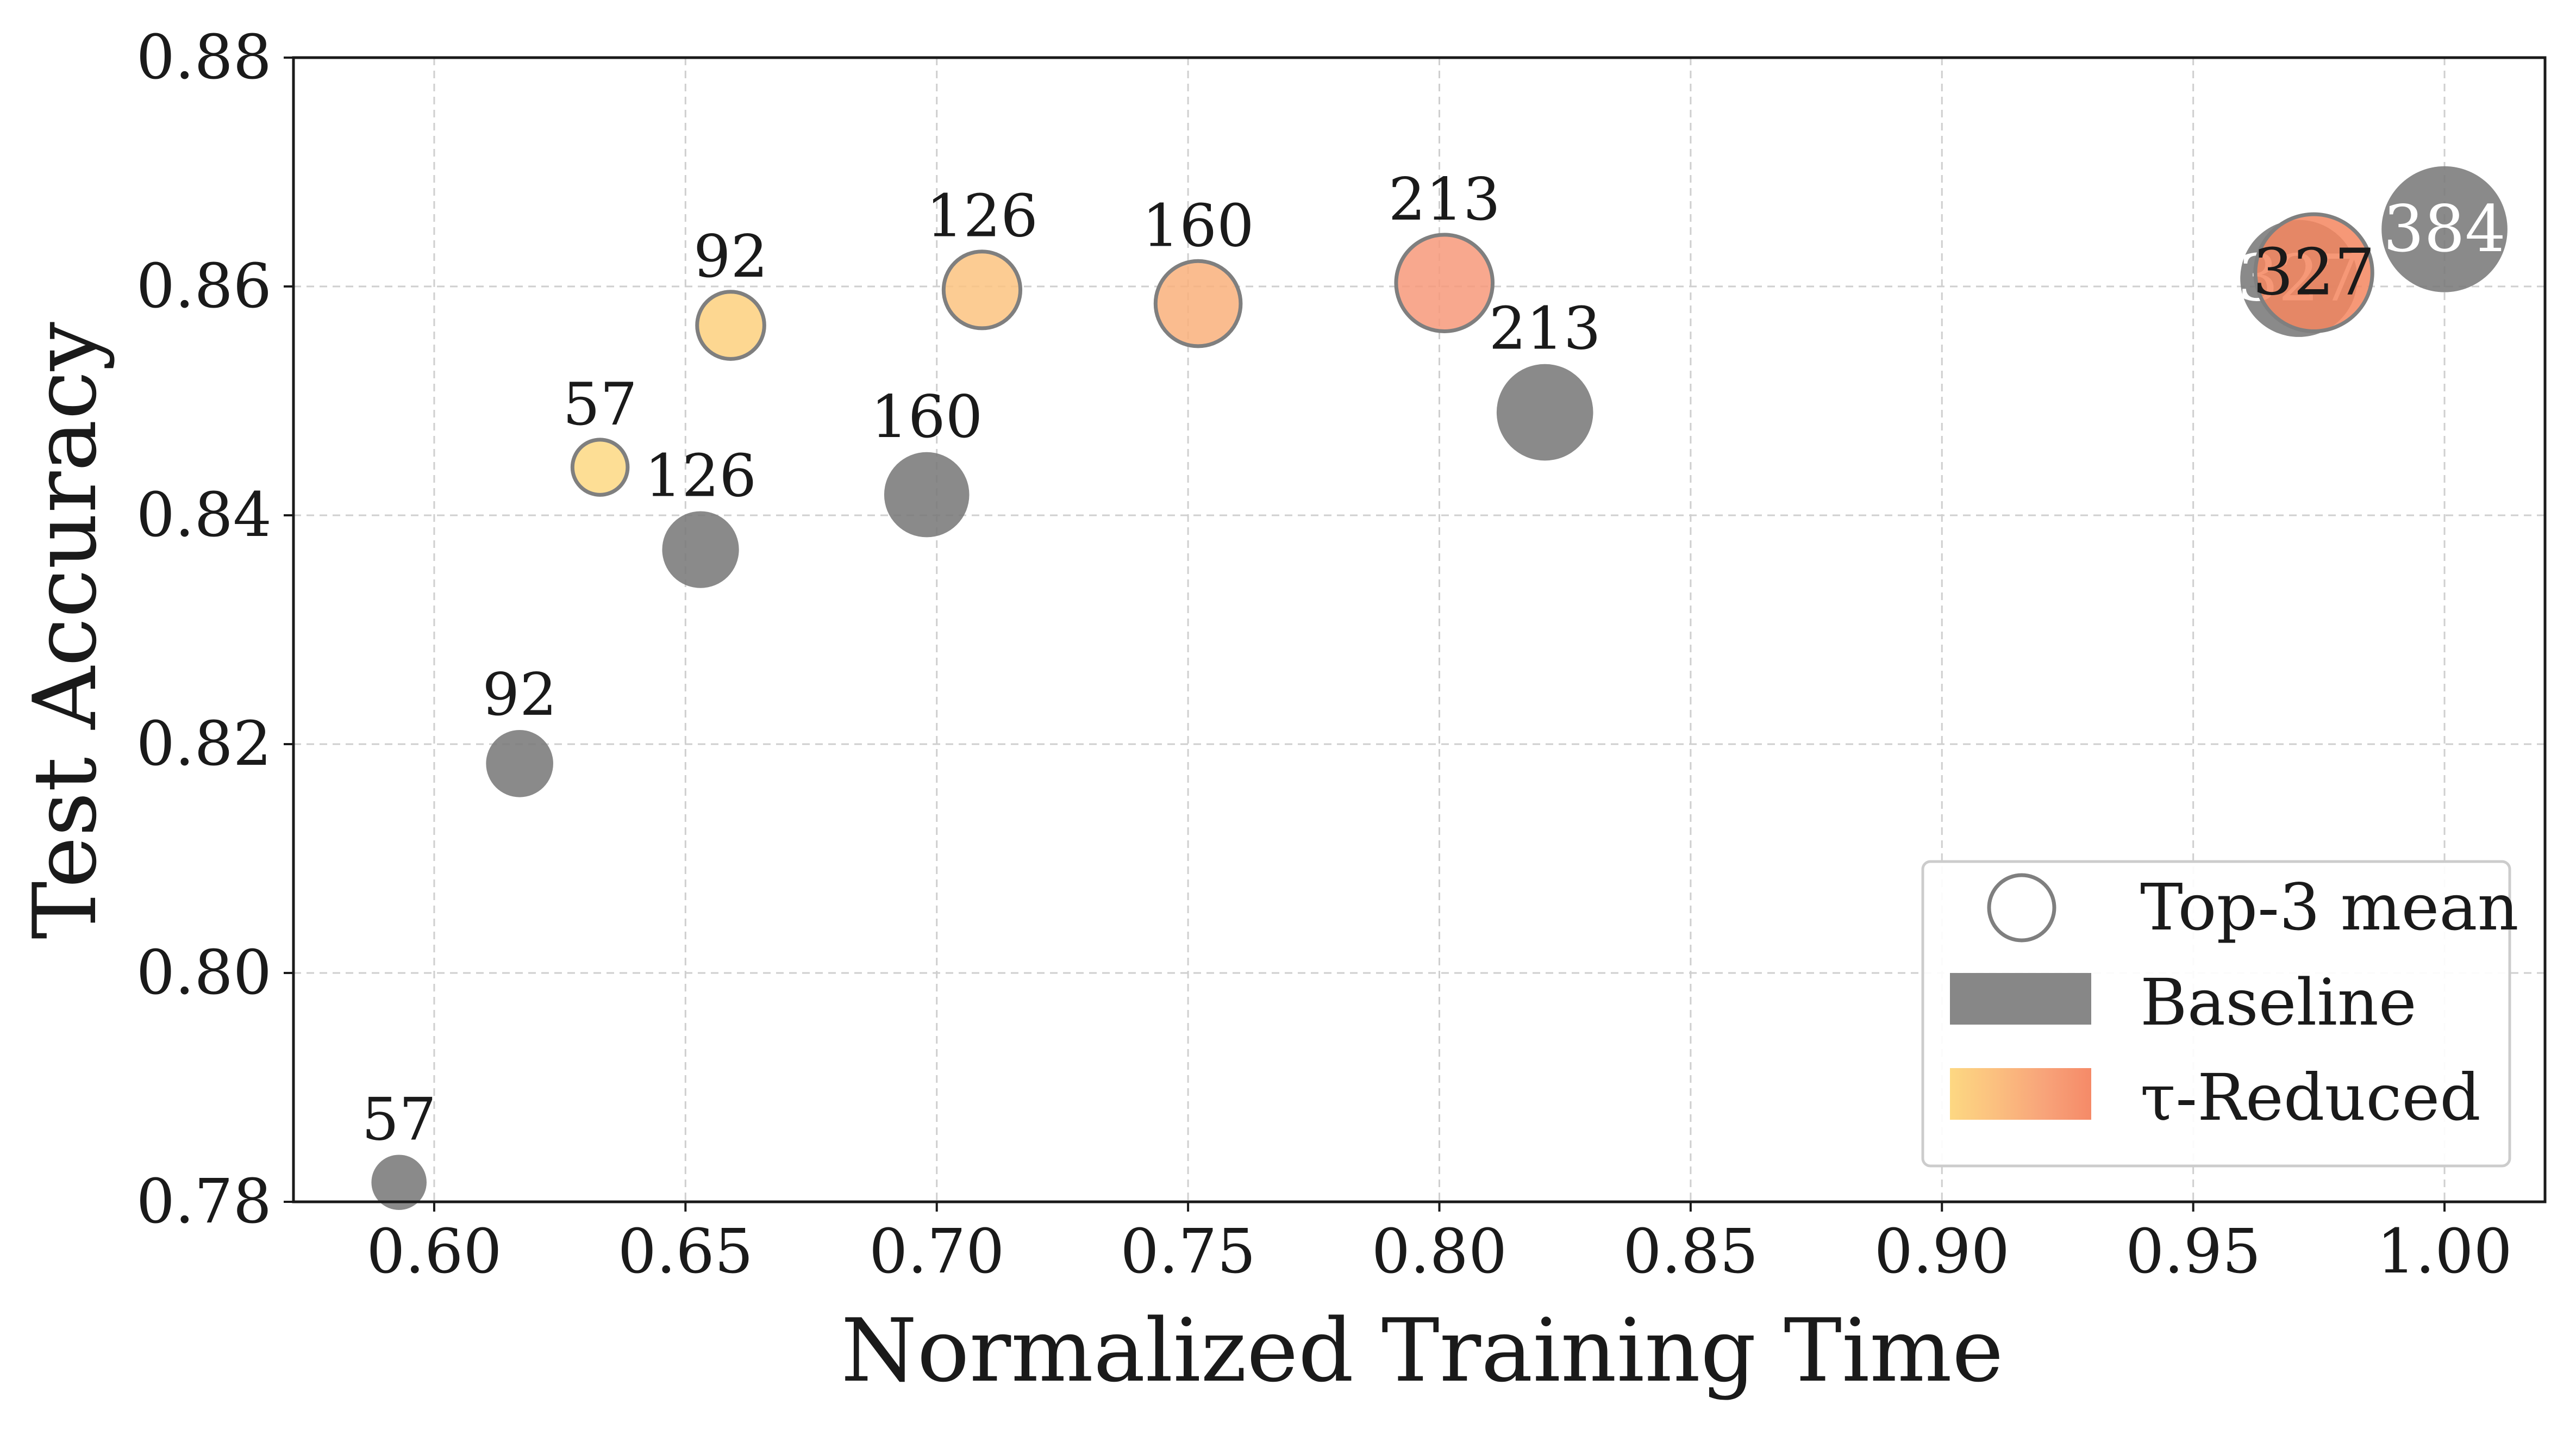 The image size is (2576, 1435). What do you see at coordinates (65, 630) in the screenshot?
I see `y-axis-label: Test Accuracy` at bounding box center [65, 630].